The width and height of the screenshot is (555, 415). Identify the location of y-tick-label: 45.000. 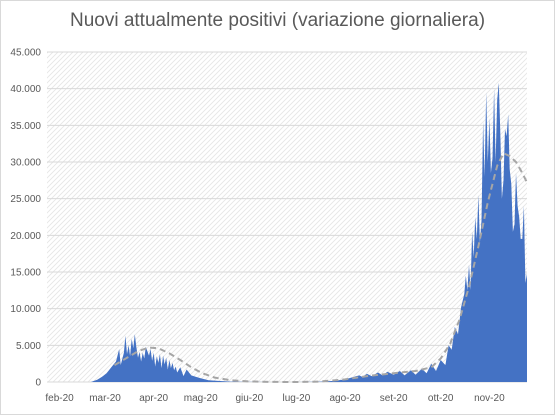
(25, 53).